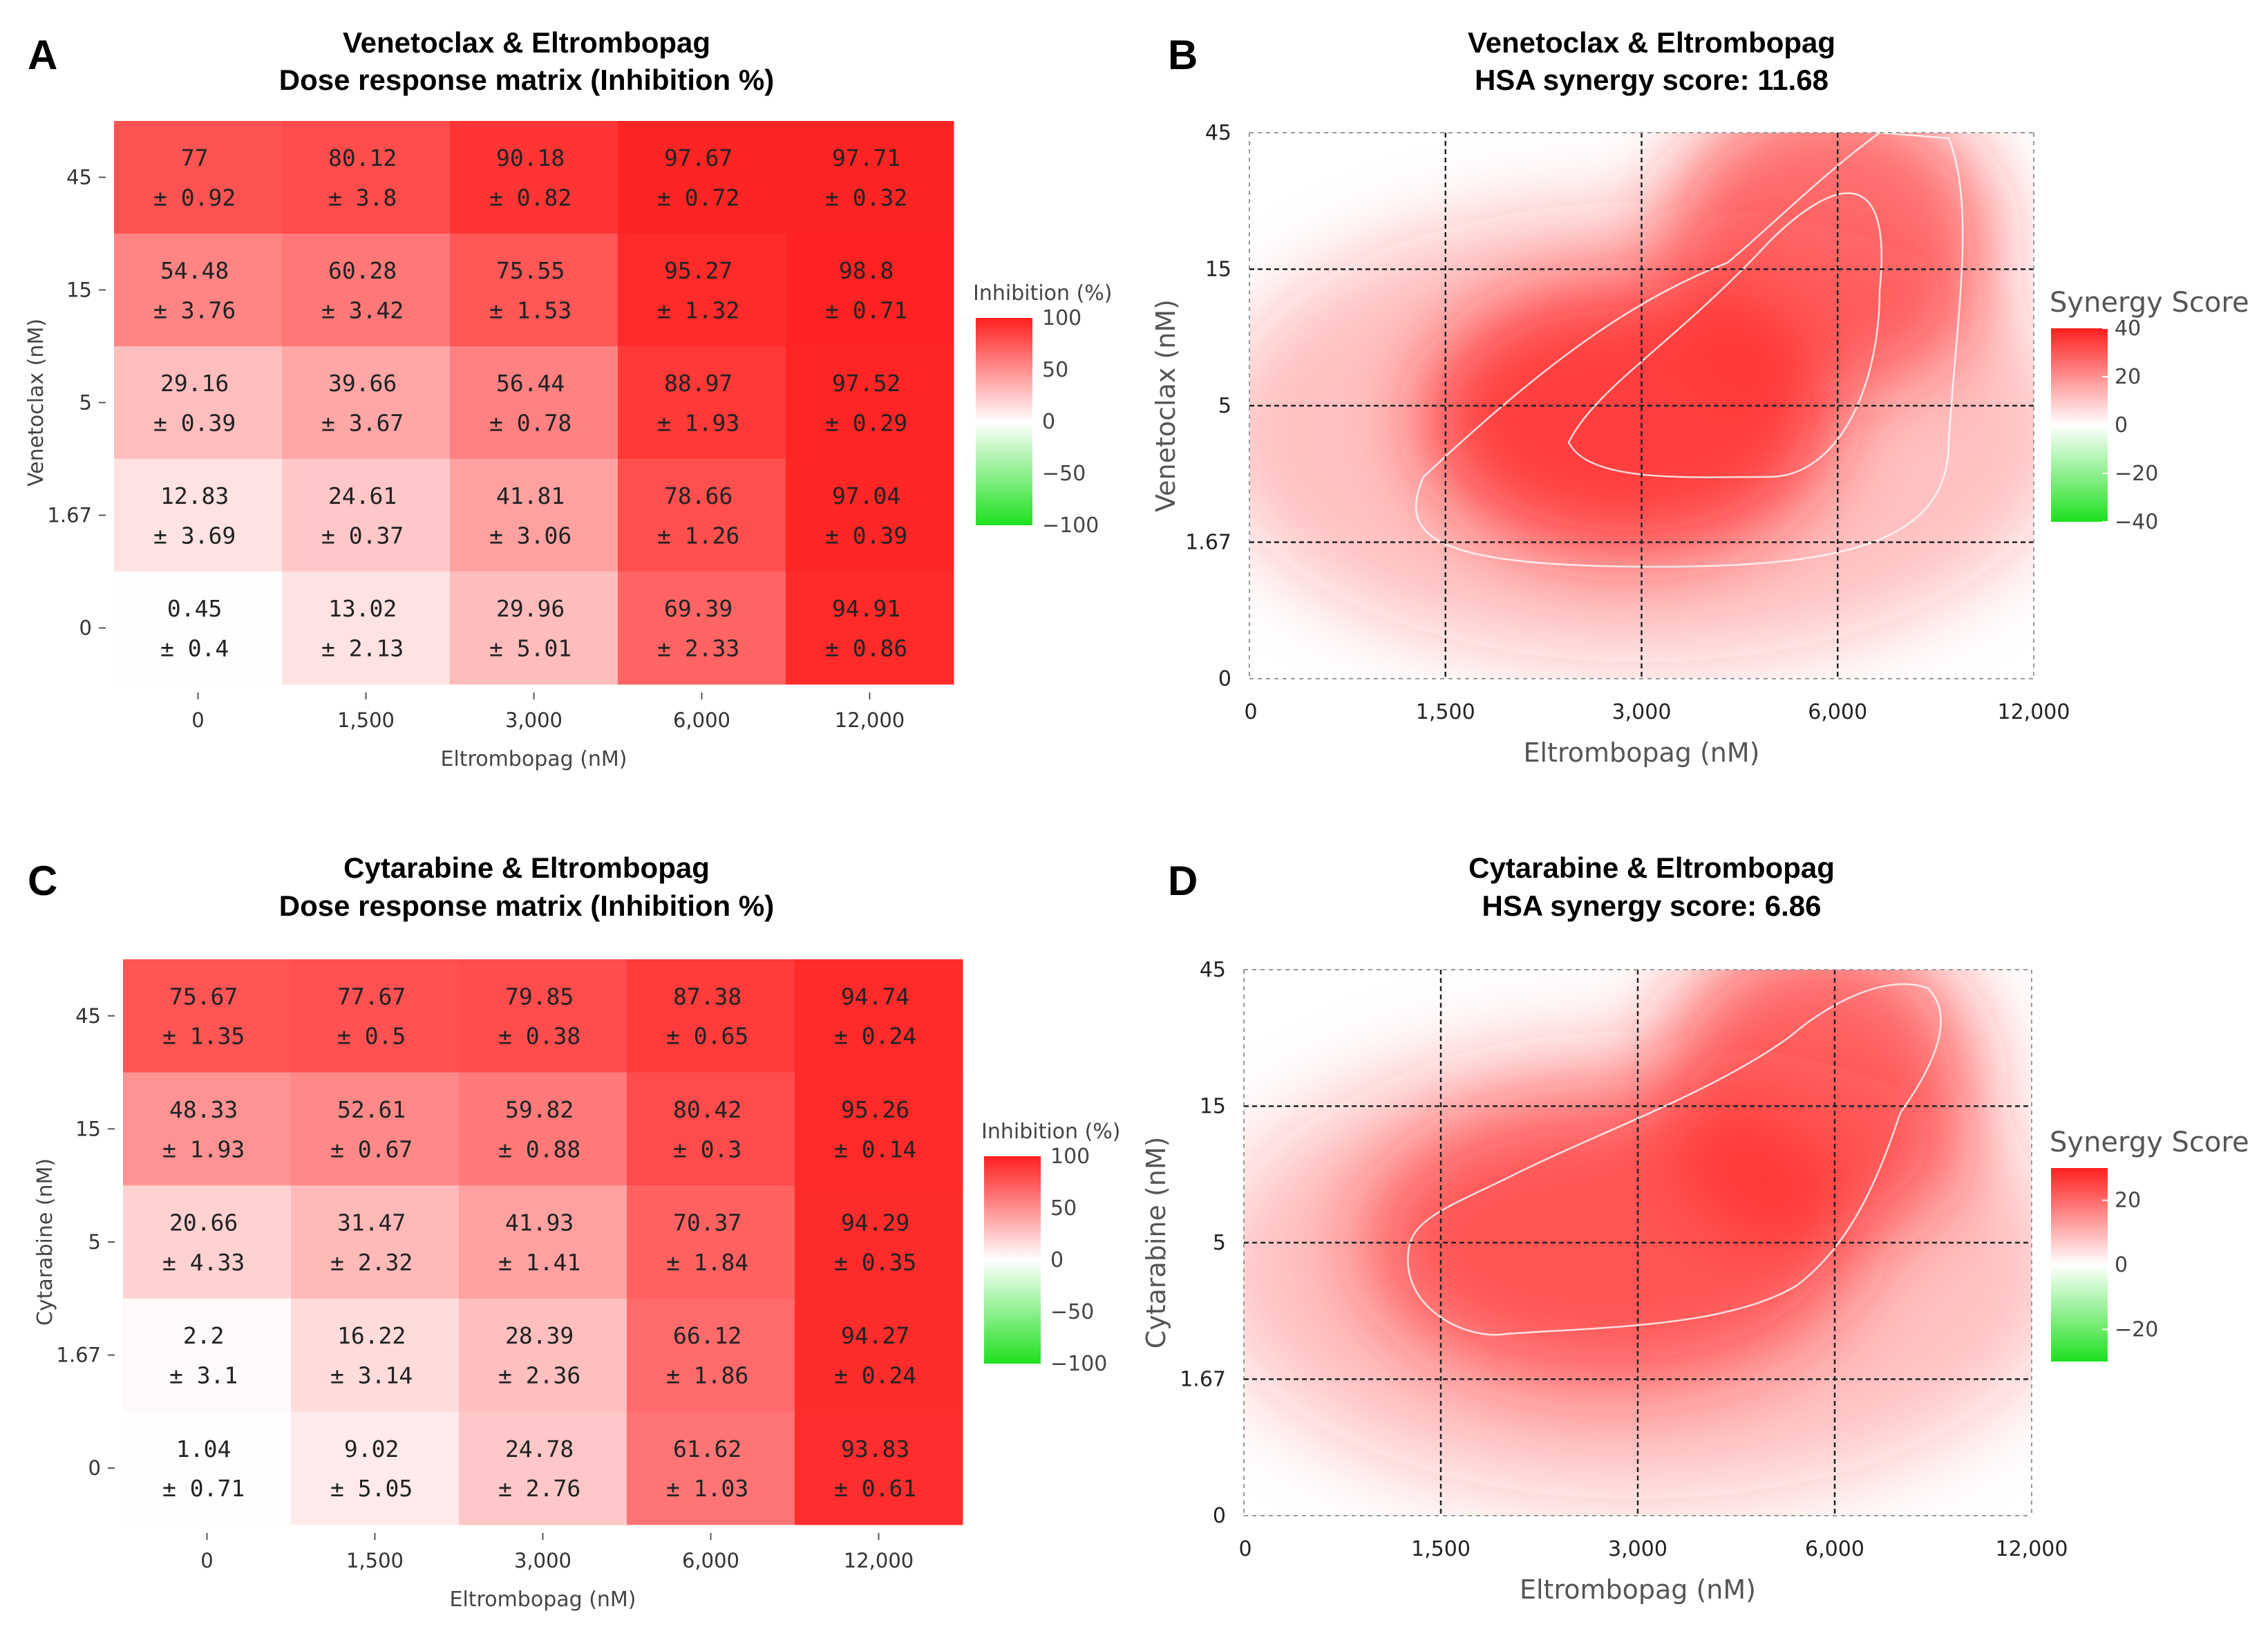 This screenshot has width=2268, height=1638. I want to click on cell-value: 98.8, so click(866, 270).